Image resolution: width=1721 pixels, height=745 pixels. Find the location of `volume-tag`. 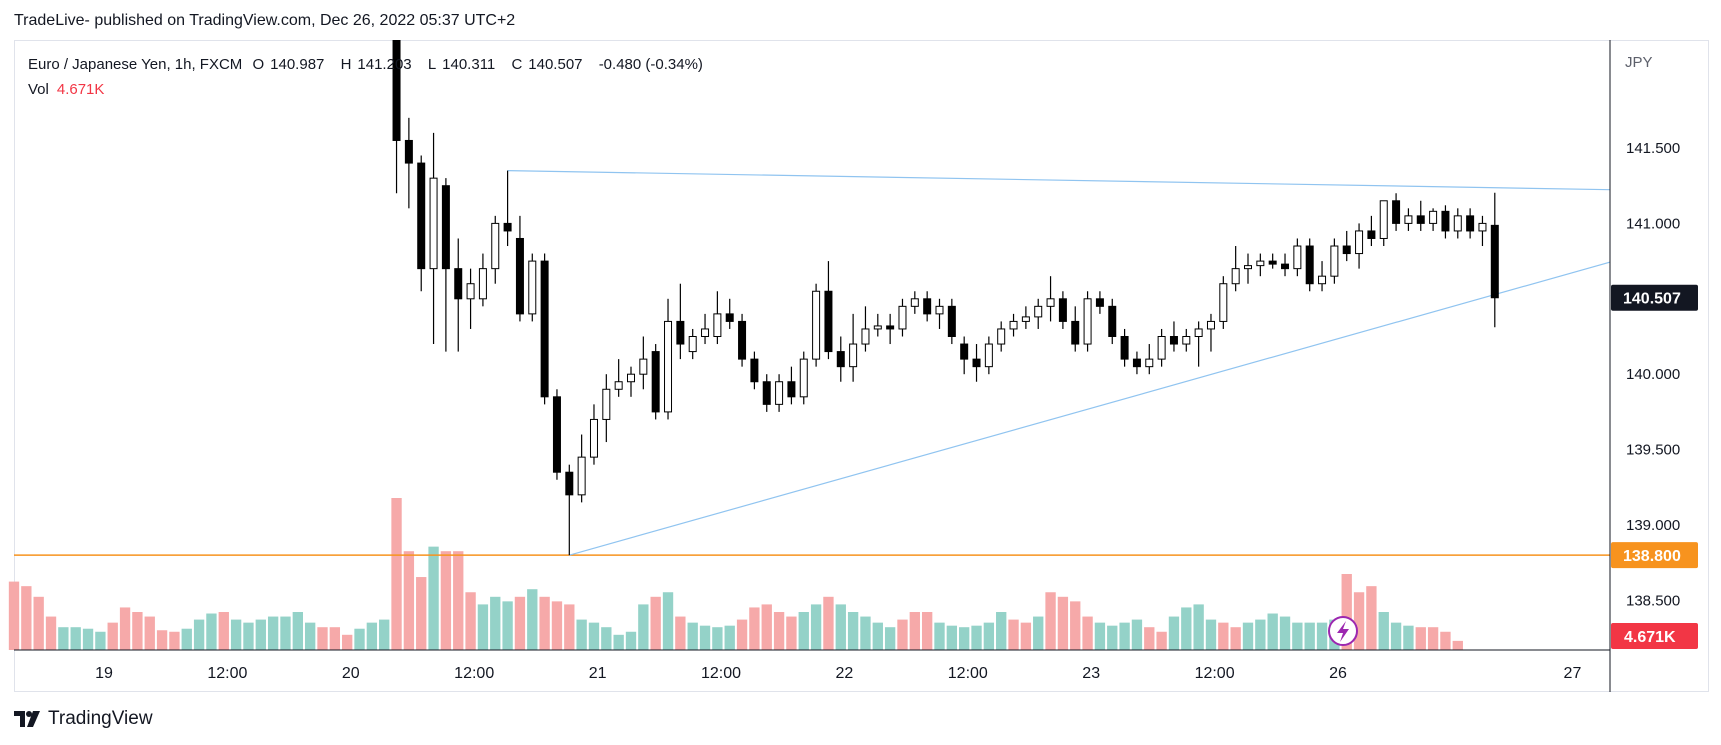

volume-tag is located at coordinates (1654, 636).